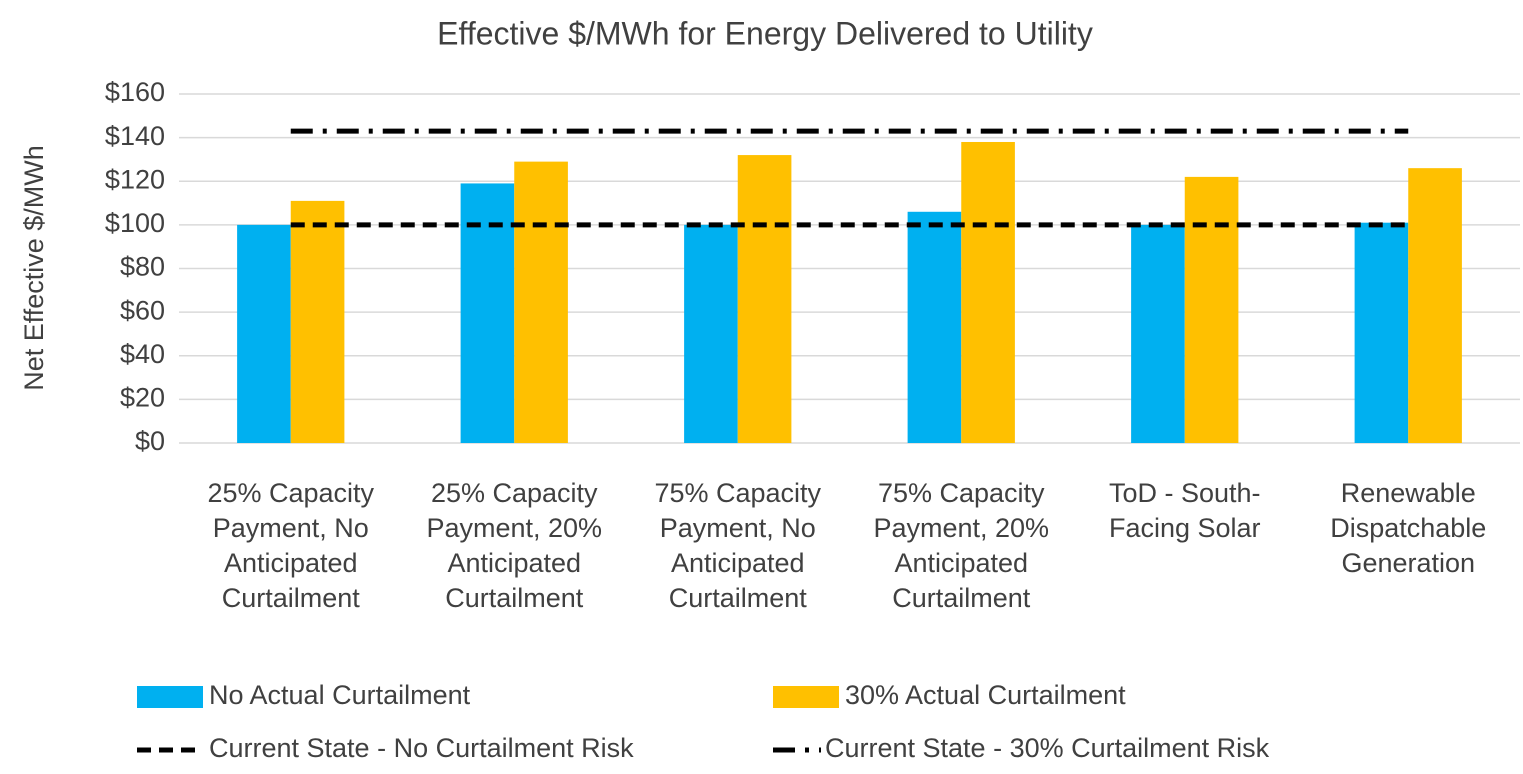  What do you see at coordinates (135, 136) in the screenshot?
I see `y-tick-label: $140` at bounding box center [135, 136].